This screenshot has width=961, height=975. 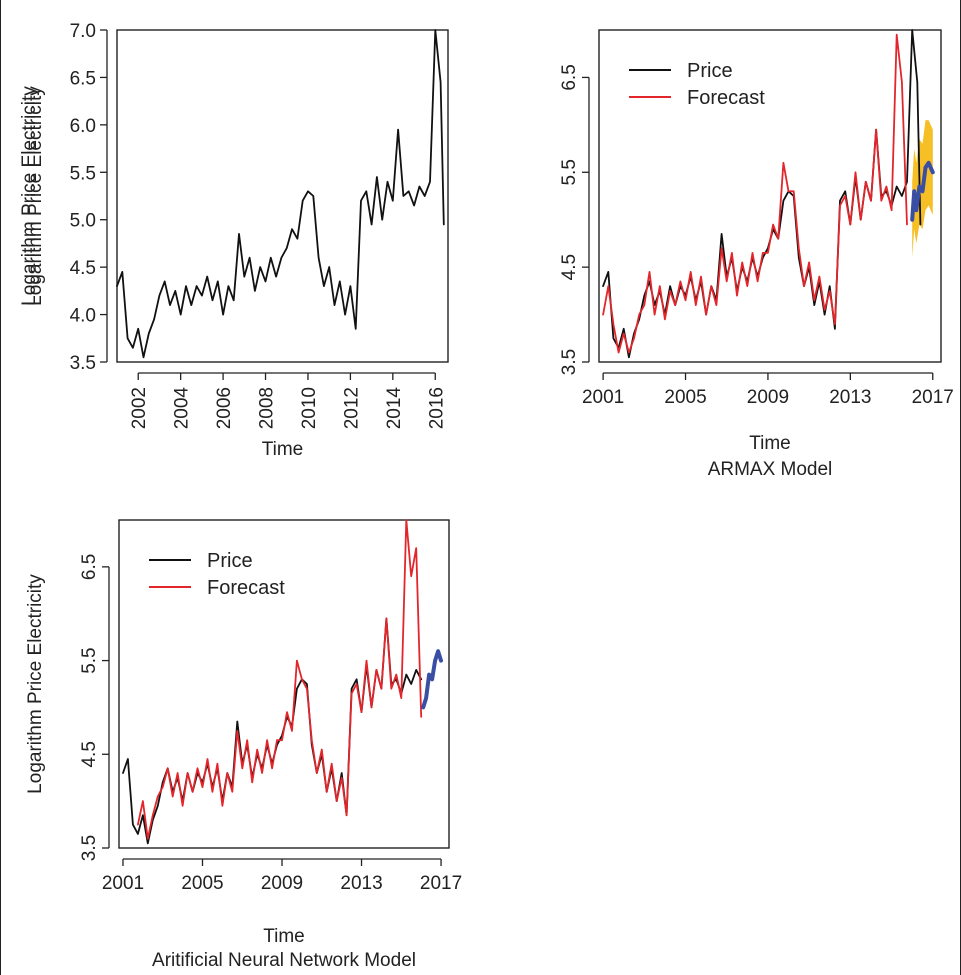 What do you see at coordinates (284, 960) in the screenshot?
I see `chart-subtitle: Aritificial Neural Network Model` at bounding box center [284, 960].